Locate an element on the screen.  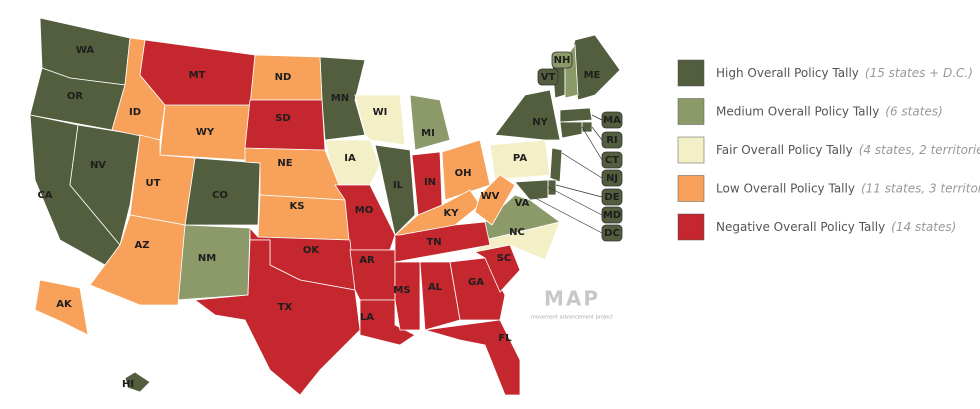
logo-subtitle: movement advancement project is located at coordinates (572, 318).